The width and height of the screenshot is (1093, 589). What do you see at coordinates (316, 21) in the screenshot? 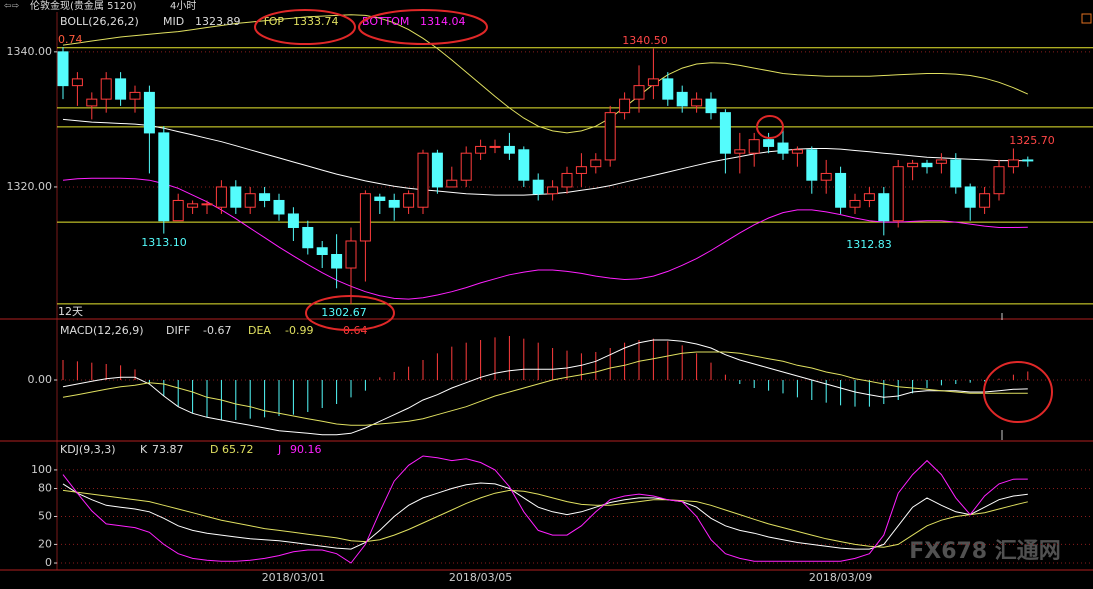
I see `legend-value: 1333.74` at bounding box center [316, 21].